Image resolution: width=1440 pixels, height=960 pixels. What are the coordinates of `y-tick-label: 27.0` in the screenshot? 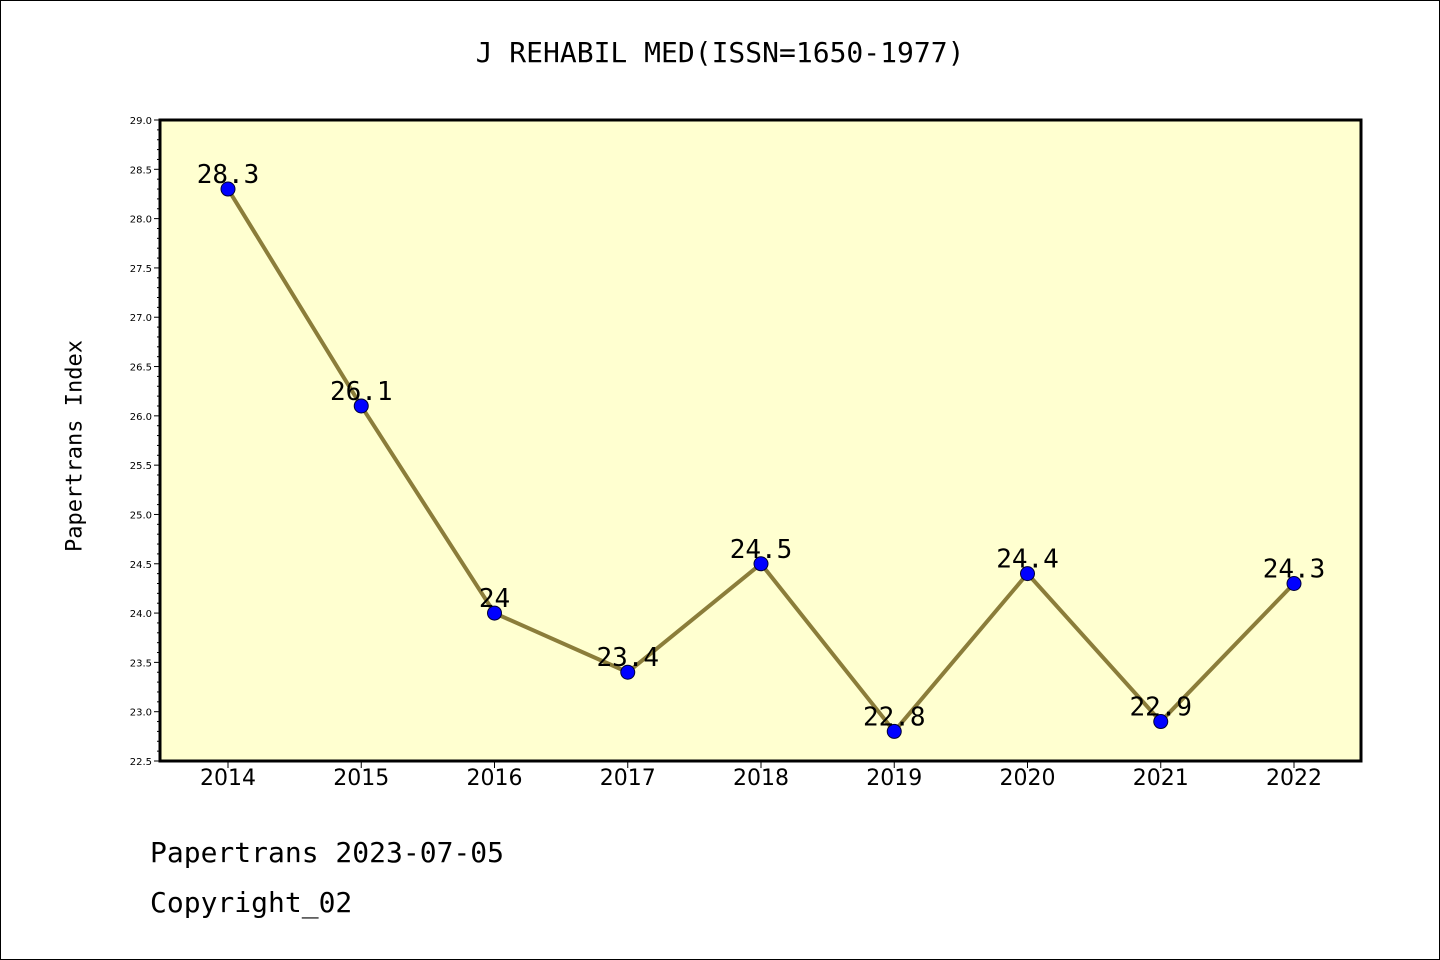 It's located at (141, 318).